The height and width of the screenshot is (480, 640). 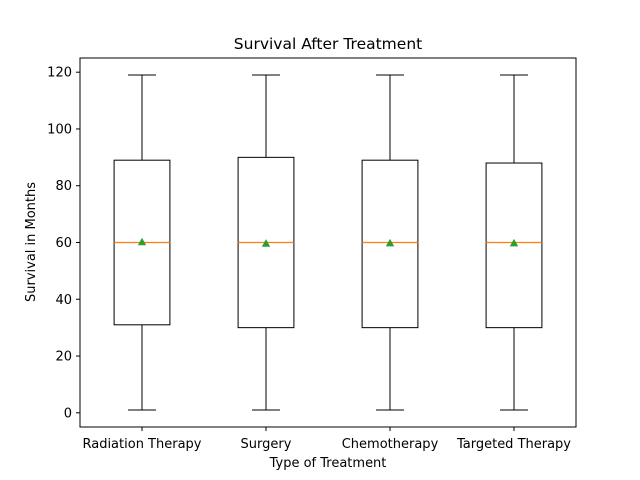 What do you see at coordinates (390, 444) in the screenshot?
I see `x-tick-label: Chemotherapy` at bounding box center [390, 444].